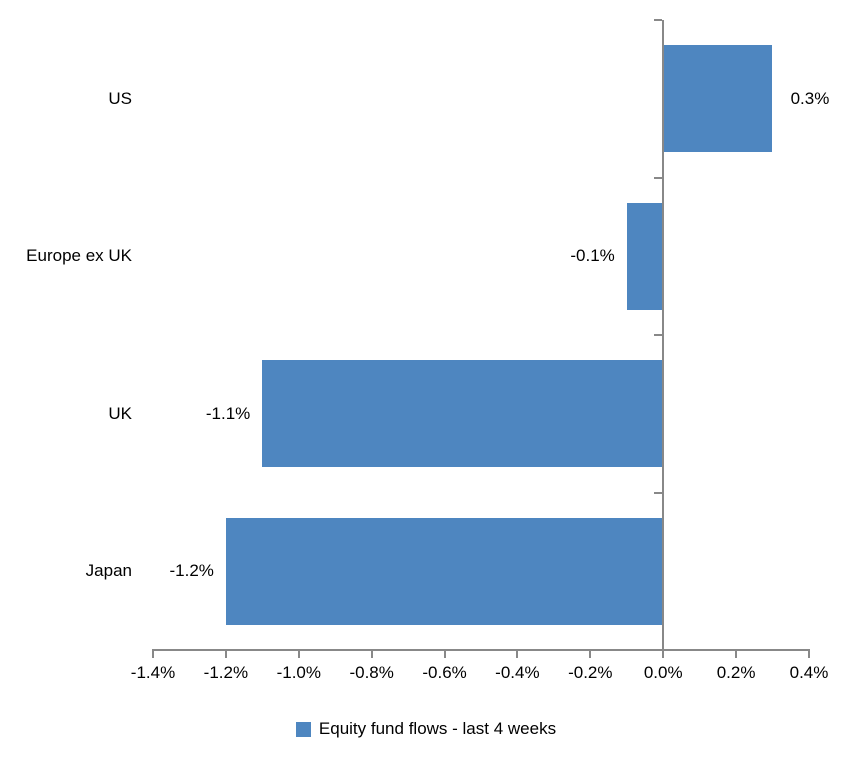  Describe the element at coordinates (437, 728) in the screenshot. I see `legend-label: Equity fund flows - last 4 weeks` at that location.